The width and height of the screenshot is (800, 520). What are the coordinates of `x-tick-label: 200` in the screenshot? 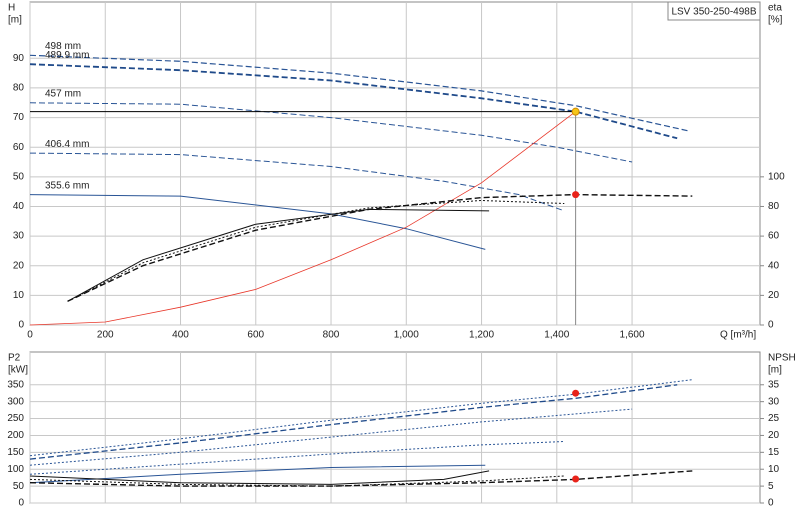 It's located at (105, 335).